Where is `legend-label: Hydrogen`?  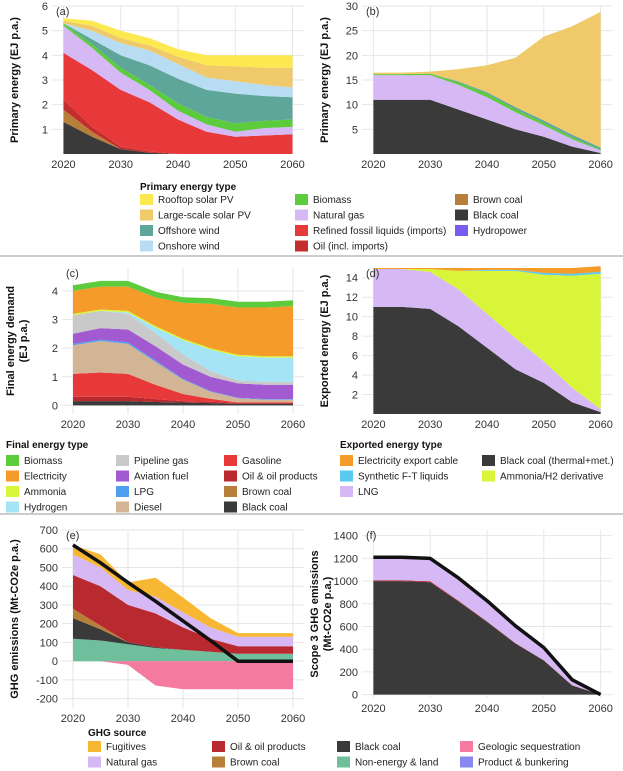 legend-label: Hydrogen is located at coordinates (45, 508).